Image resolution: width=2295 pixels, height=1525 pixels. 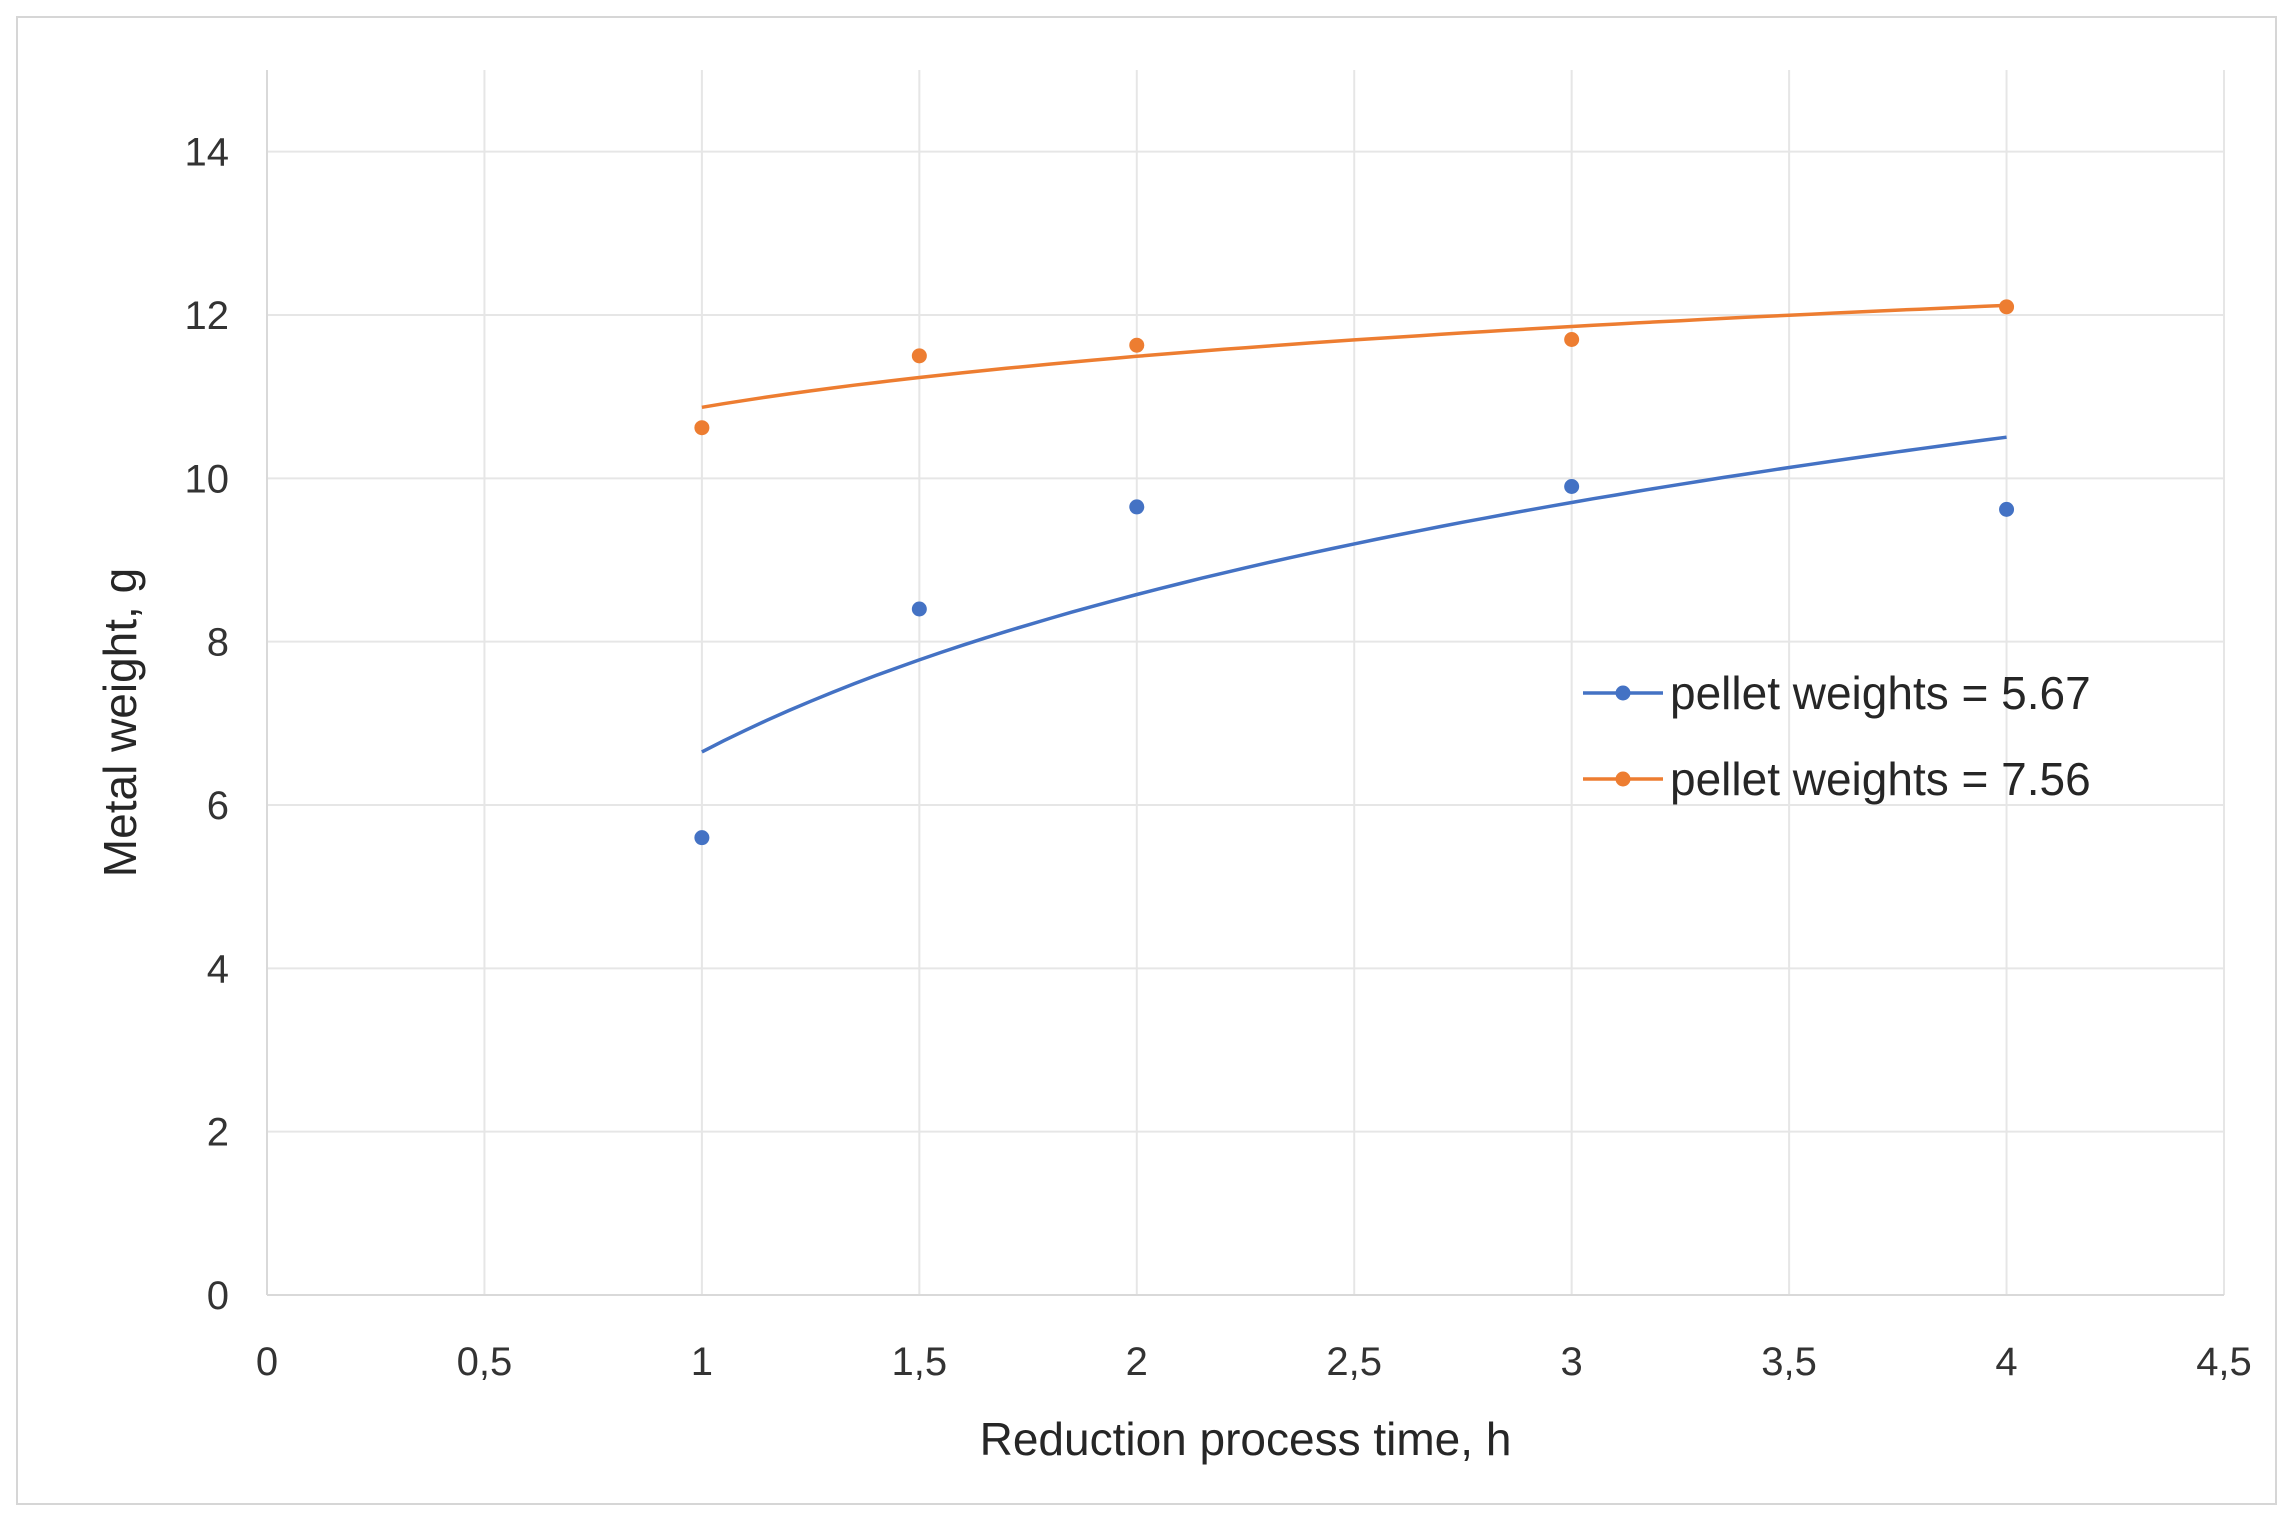 What do you see at coordinates (207, 724) in the screenshot?
I see `y-tick-labels: 0 2 4 6 8 10 12 14` at bounding box center [207, 724].